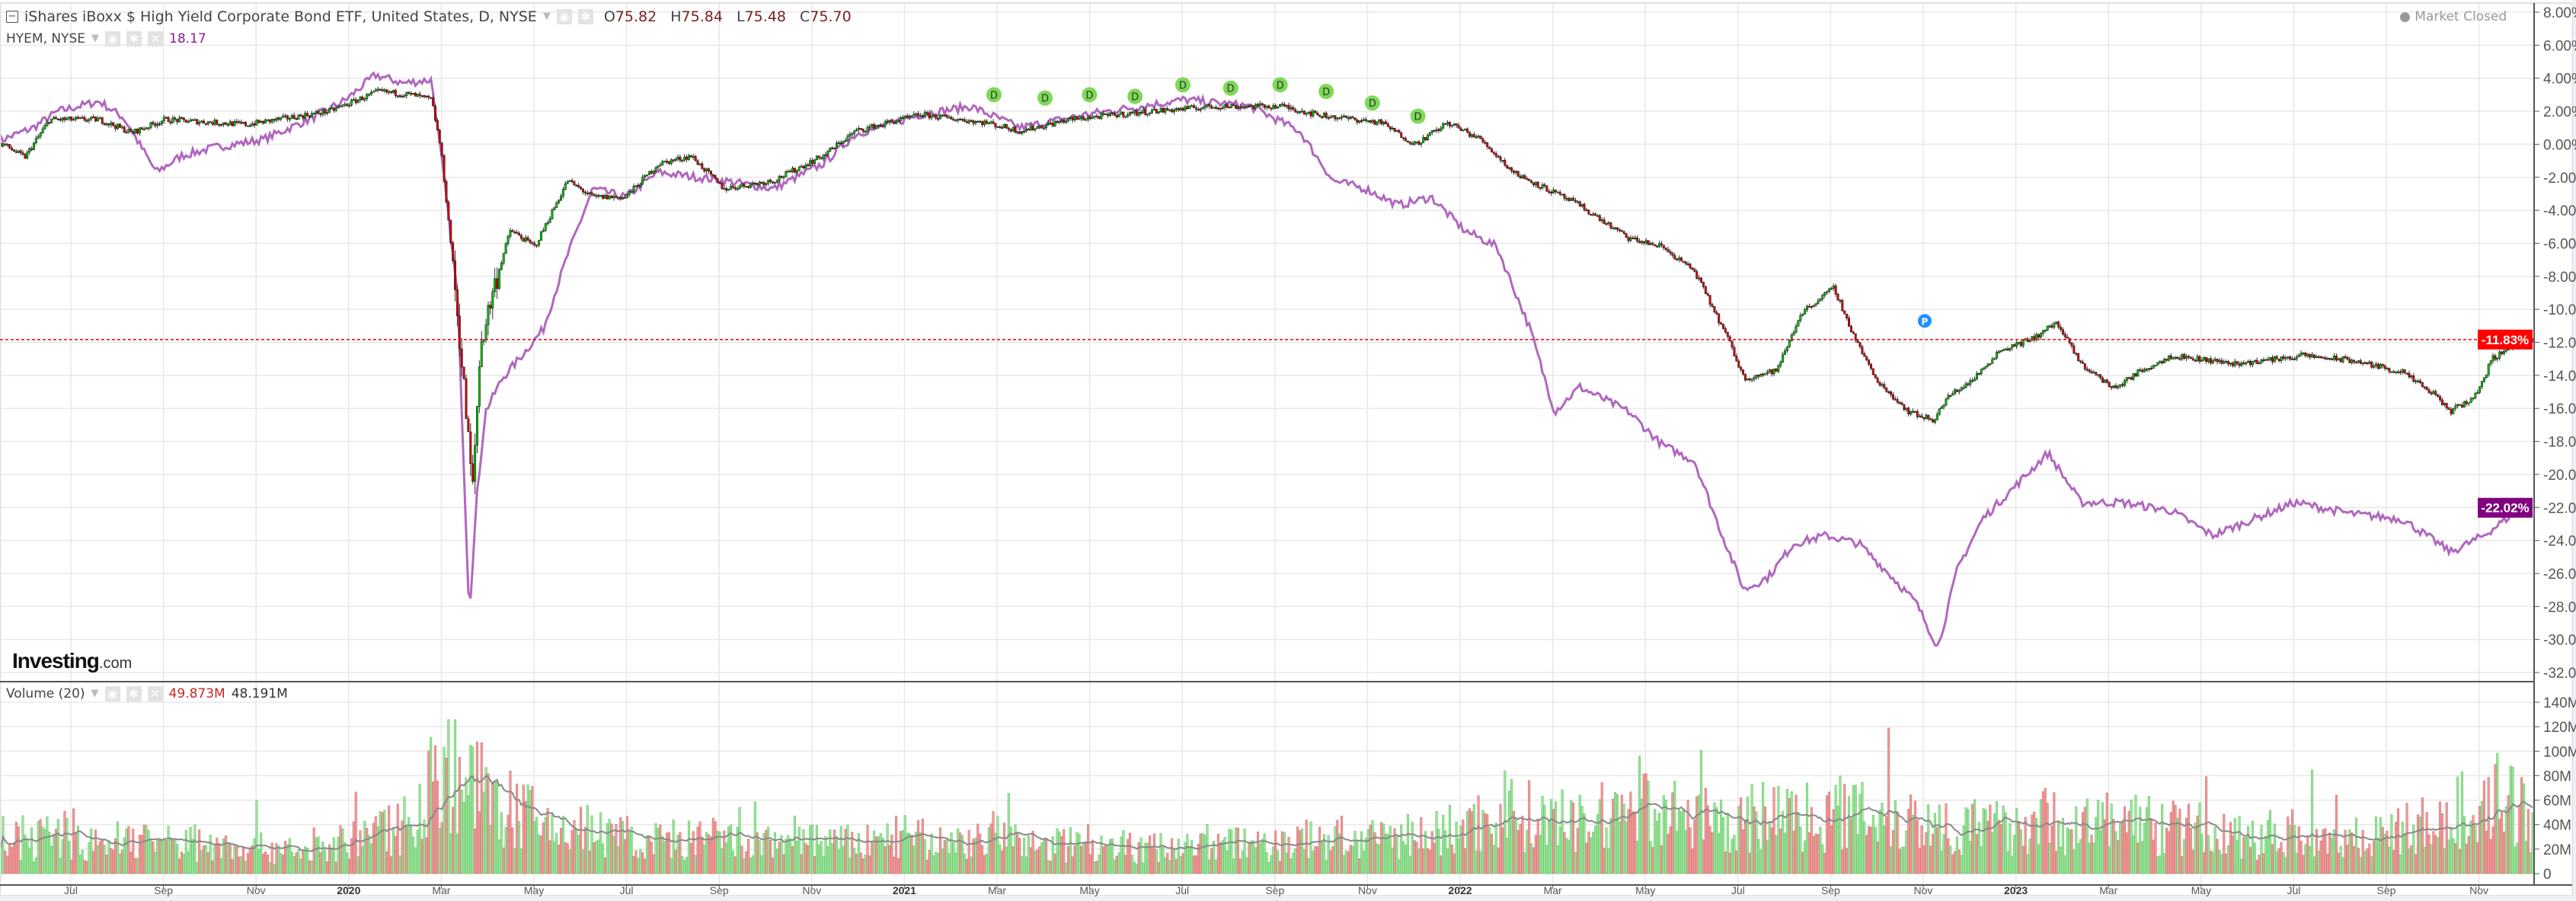 This screenshot has height=901, width=2576. I want to click on volume-value: 49.873M, so click(197, 693).